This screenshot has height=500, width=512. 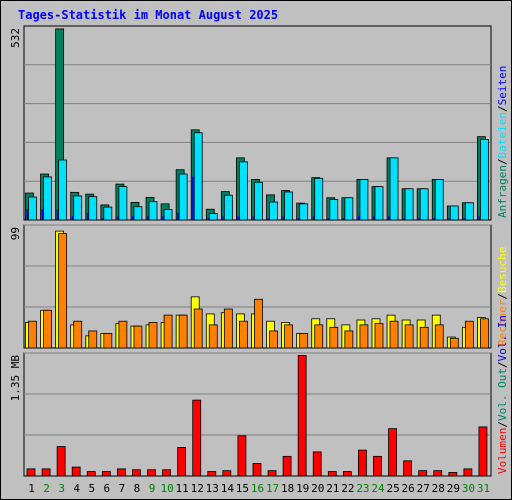 I want to click on x-tick-label: 3, so click(x=61, y=488).